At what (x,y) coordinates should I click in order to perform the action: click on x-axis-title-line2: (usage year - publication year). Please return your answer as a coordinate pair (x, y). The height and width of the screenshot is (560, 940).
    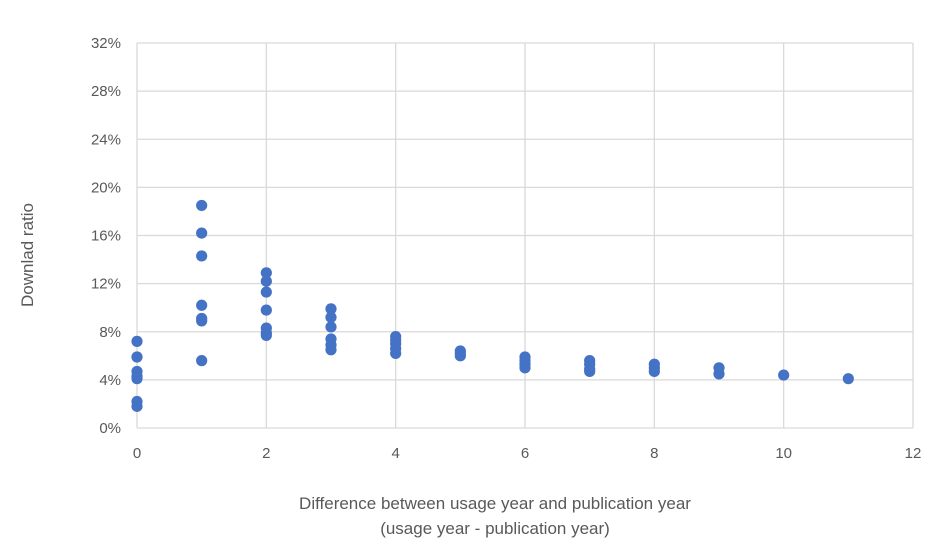
    Looking at the image, I should click on (495, 528).